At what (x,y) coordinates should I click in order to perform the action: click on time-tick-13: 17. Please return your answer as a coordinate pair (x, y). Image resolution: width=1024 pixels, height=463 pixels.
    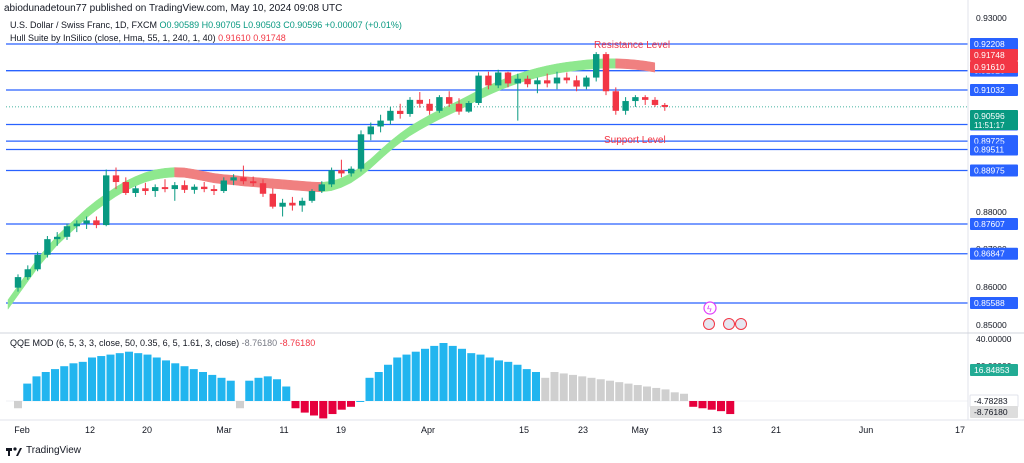
    Looking at the image, I should click on (960, 430).